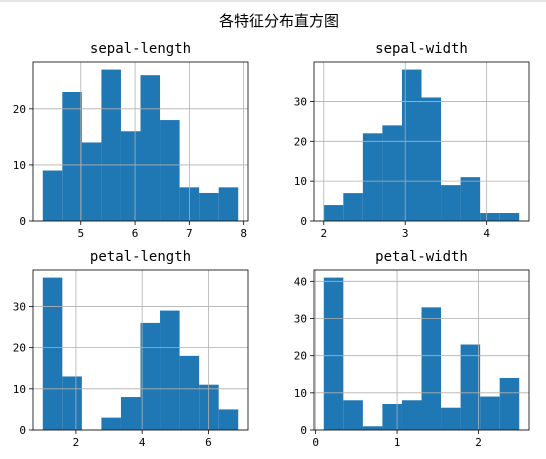 The width and height of the screenshot is (546, 459). I want to click on x-tick-label: 5, so click(80, 233).